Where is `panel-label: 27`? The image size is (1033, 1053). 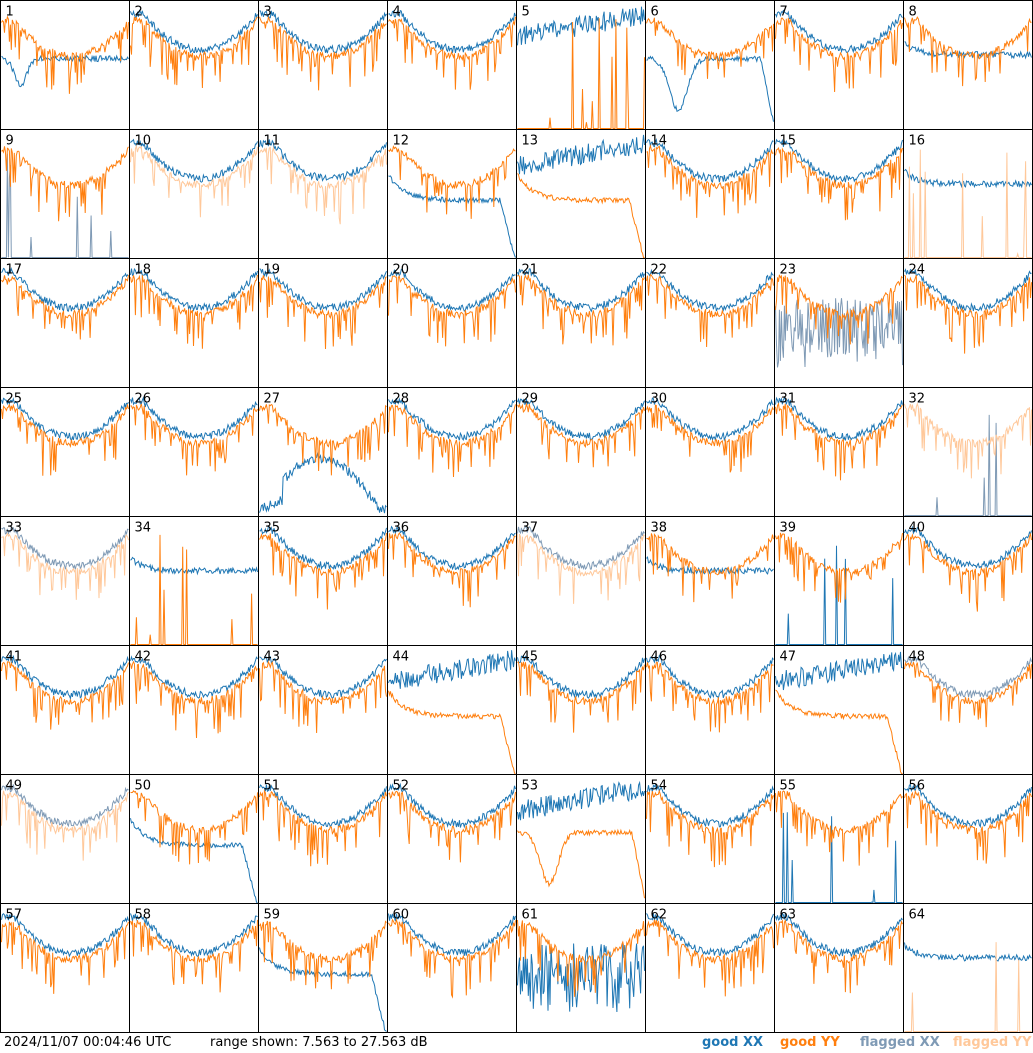
panel-label: 27 is located at coordinates (272, 399).